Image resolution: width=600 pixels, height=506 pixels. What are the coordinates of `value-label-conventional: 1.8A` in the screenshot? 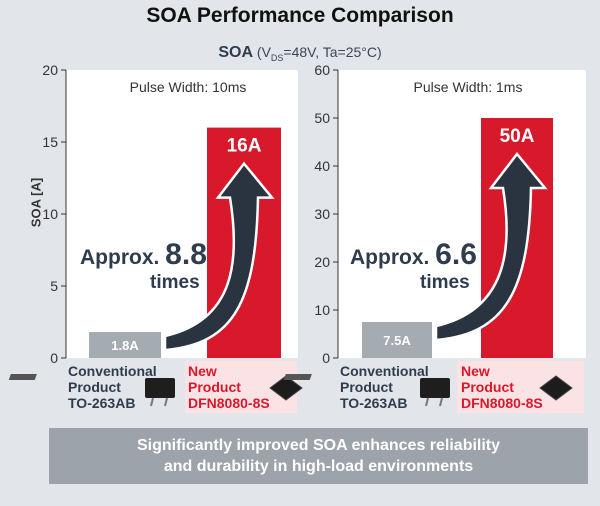 It's located at (125, 345).